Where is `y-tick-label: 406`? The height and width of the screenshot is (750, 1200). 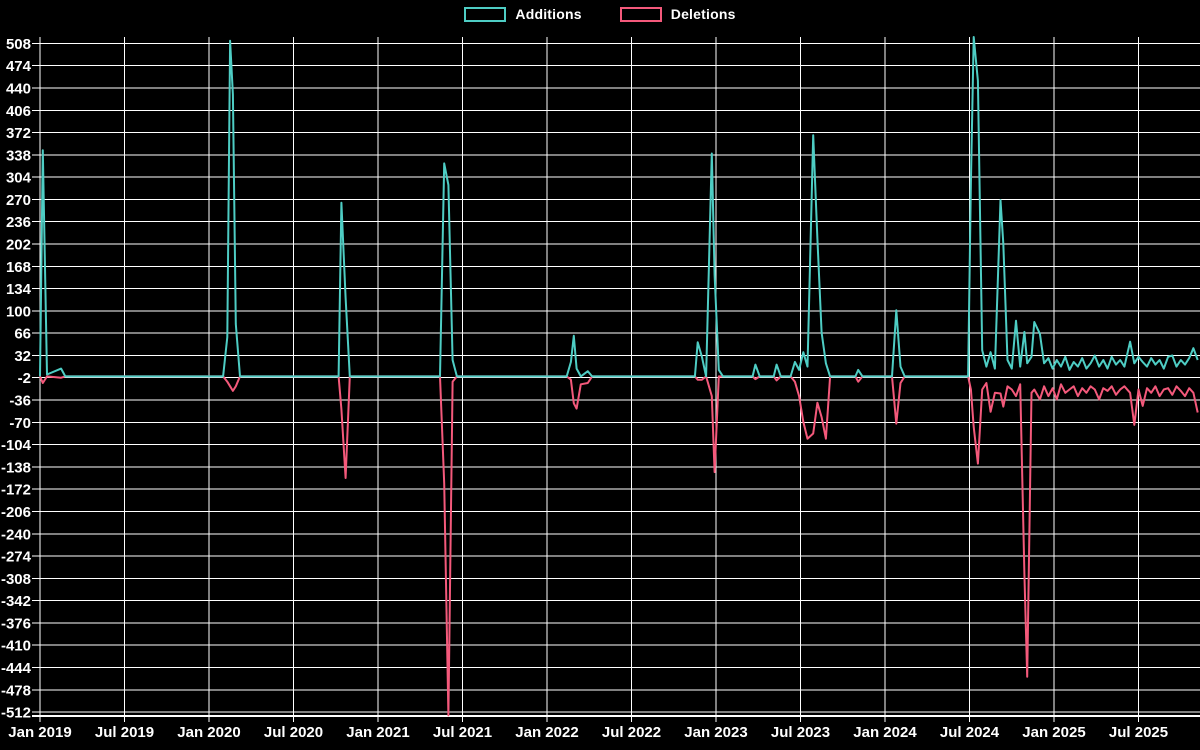 y-tick-label: 406 is located at coordinates (18, 111).